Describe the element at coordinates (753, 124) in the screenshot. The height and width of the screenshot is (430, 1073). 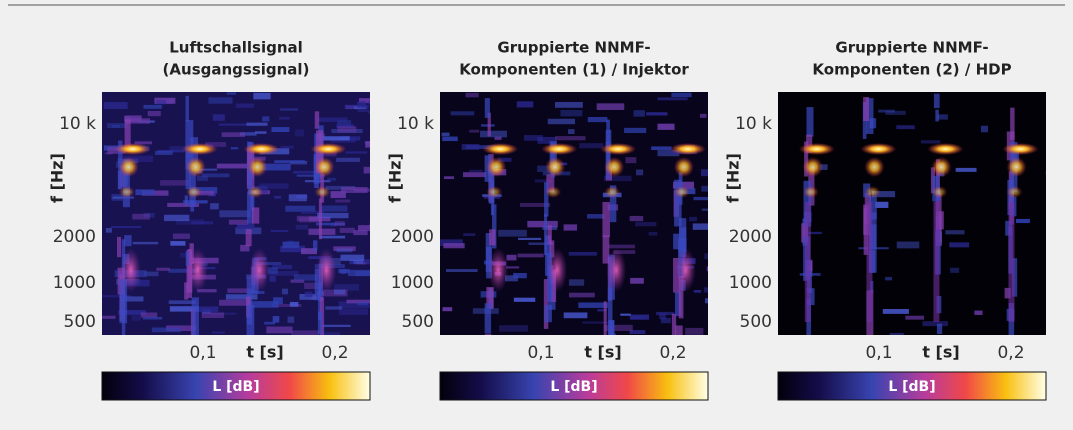
I see `y-tick-label: 10 k` at that location.